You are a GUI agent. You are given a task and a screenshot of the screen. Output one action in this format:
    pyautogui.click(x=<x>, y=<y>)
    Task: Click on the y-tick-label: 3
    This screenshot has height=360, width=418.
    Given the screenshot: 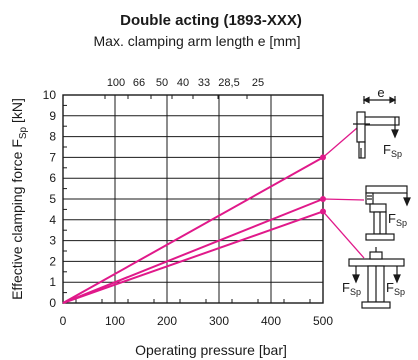 What is the action you would take?
    pyautogui.click(x=52, y=241)
    